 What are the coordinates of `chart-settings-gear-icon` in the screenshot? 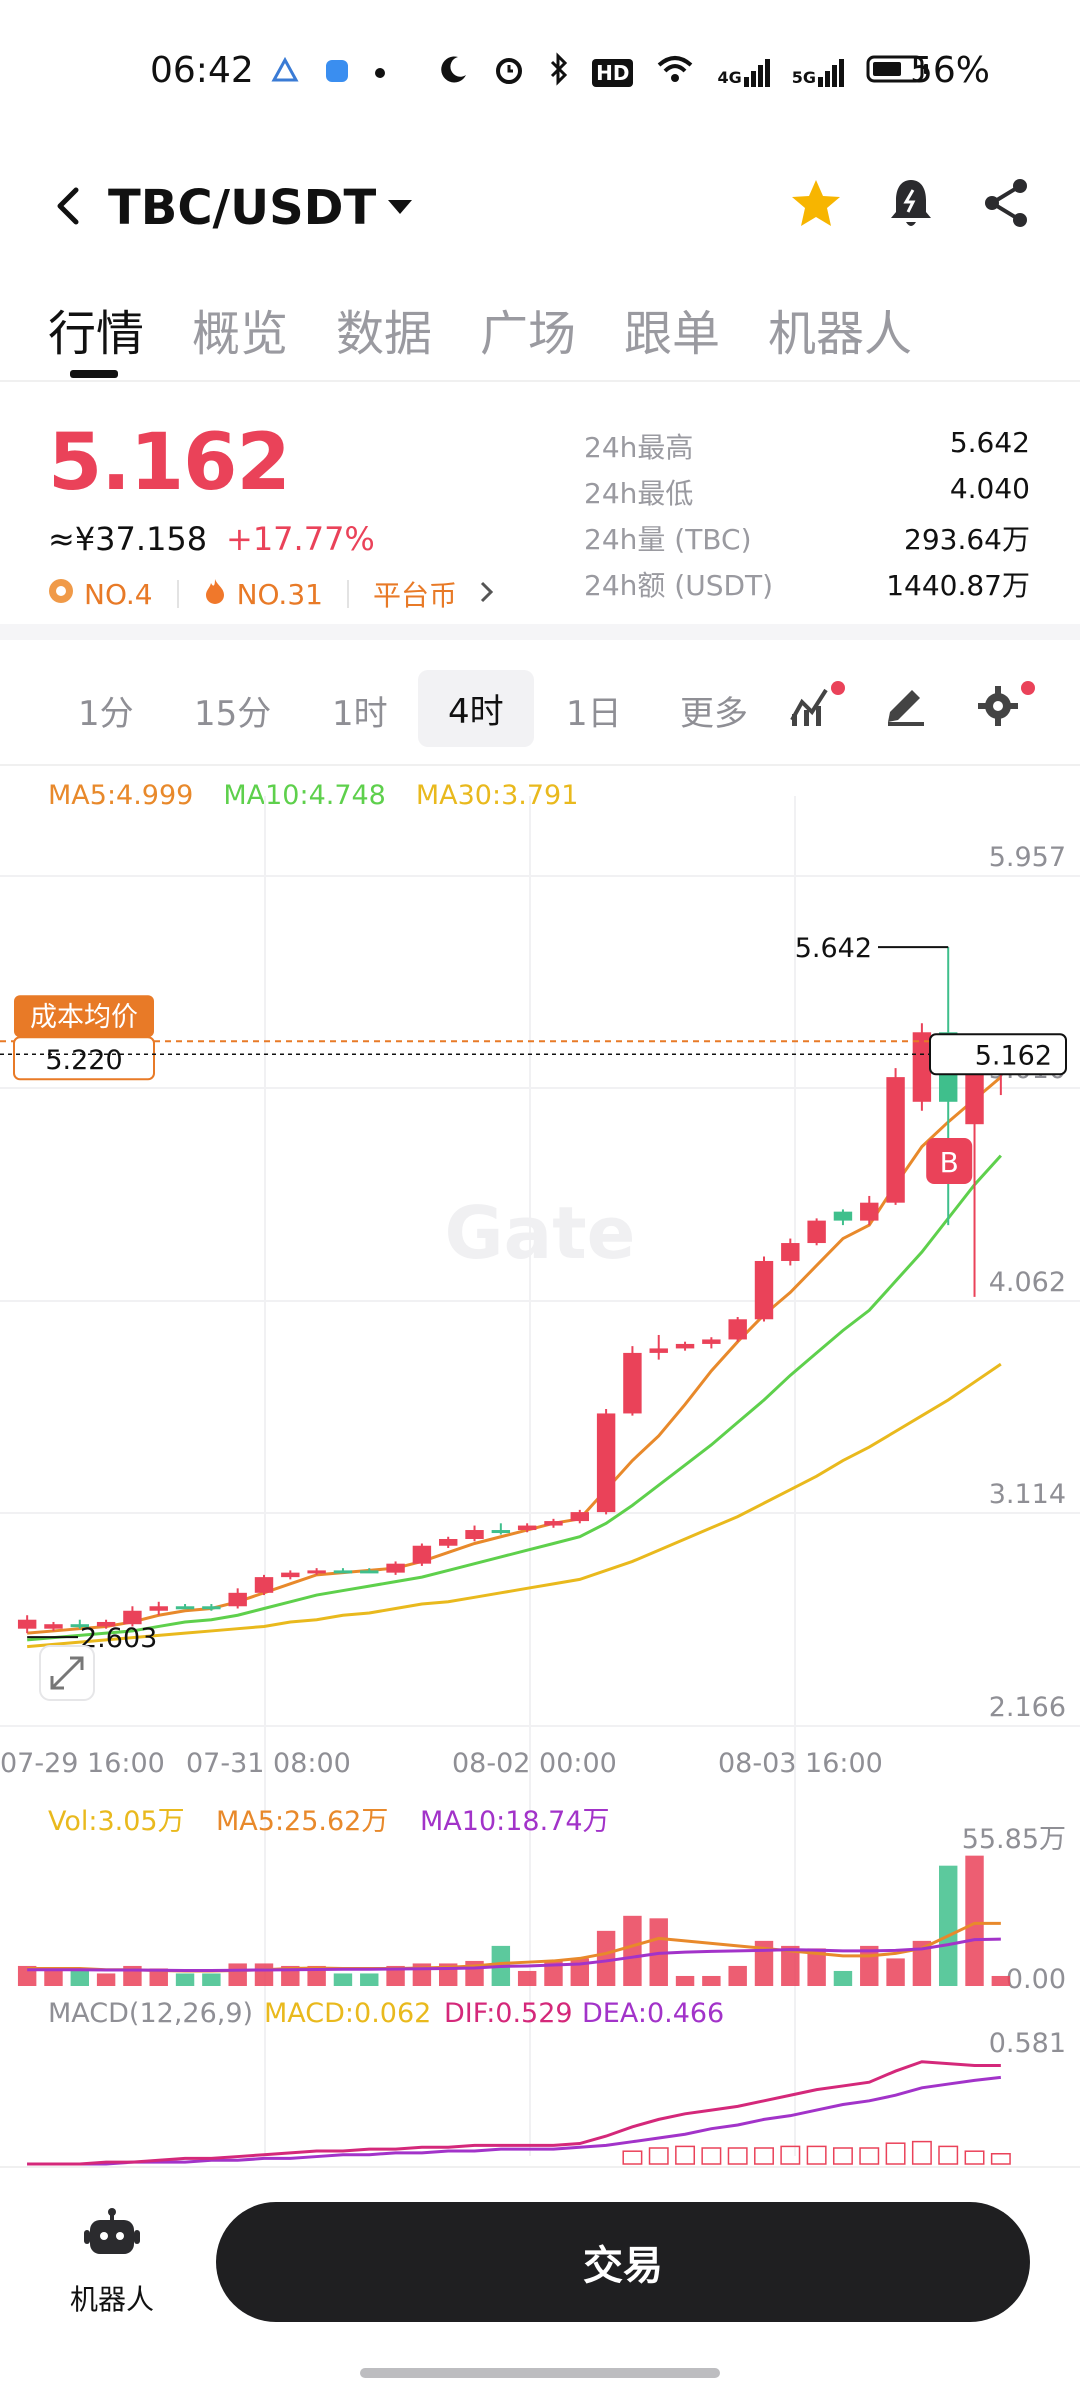 It's located at (1006, 707).